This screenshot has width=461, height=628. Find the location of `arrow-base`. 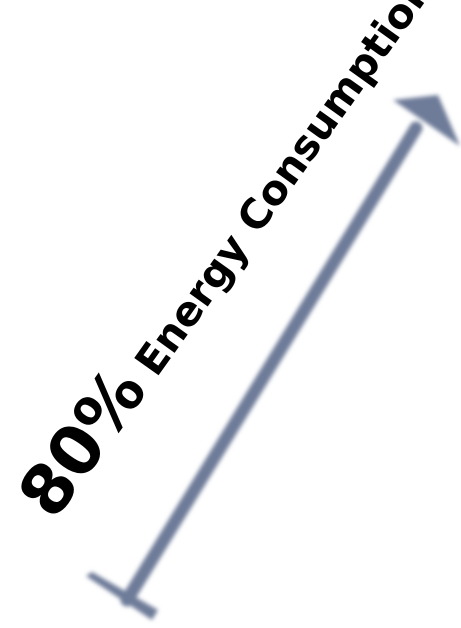

arrow-base is located at coordinates (122, 596).